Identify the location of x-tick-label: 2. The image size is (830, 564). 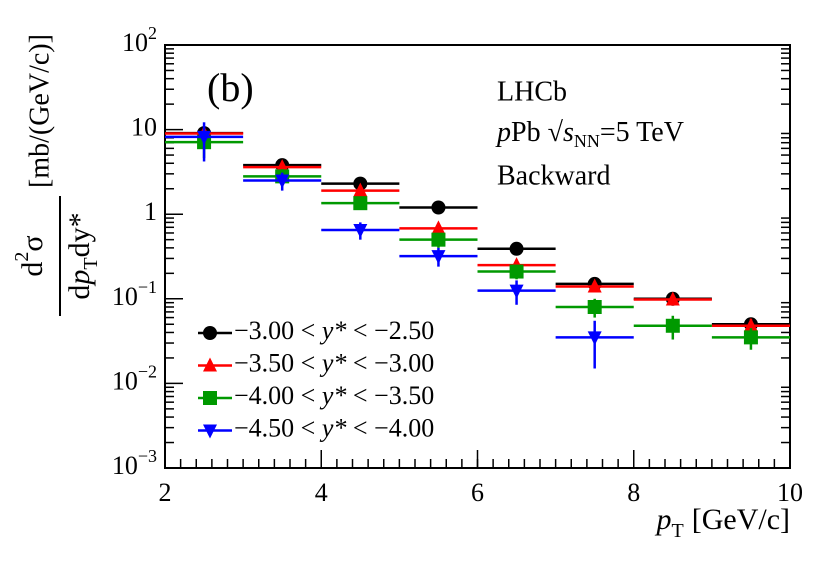
(165, 492).